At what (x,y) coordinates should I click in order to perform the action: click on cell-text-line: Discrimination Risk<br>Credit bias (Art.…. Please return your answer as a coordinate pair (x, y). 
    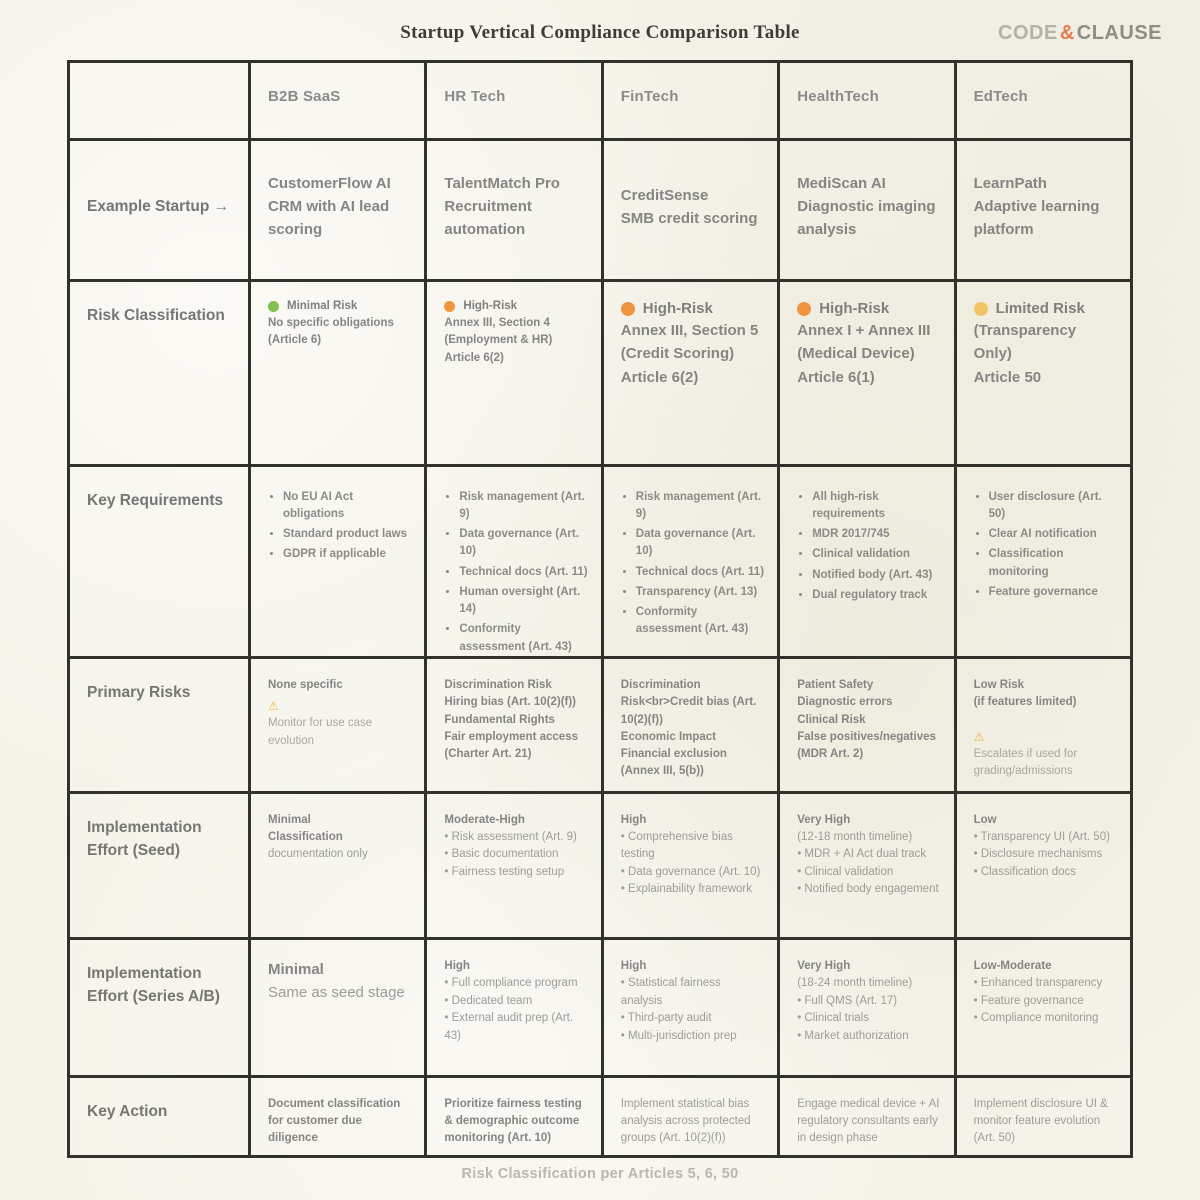
    Looking at the image, I should click on (688, 702).